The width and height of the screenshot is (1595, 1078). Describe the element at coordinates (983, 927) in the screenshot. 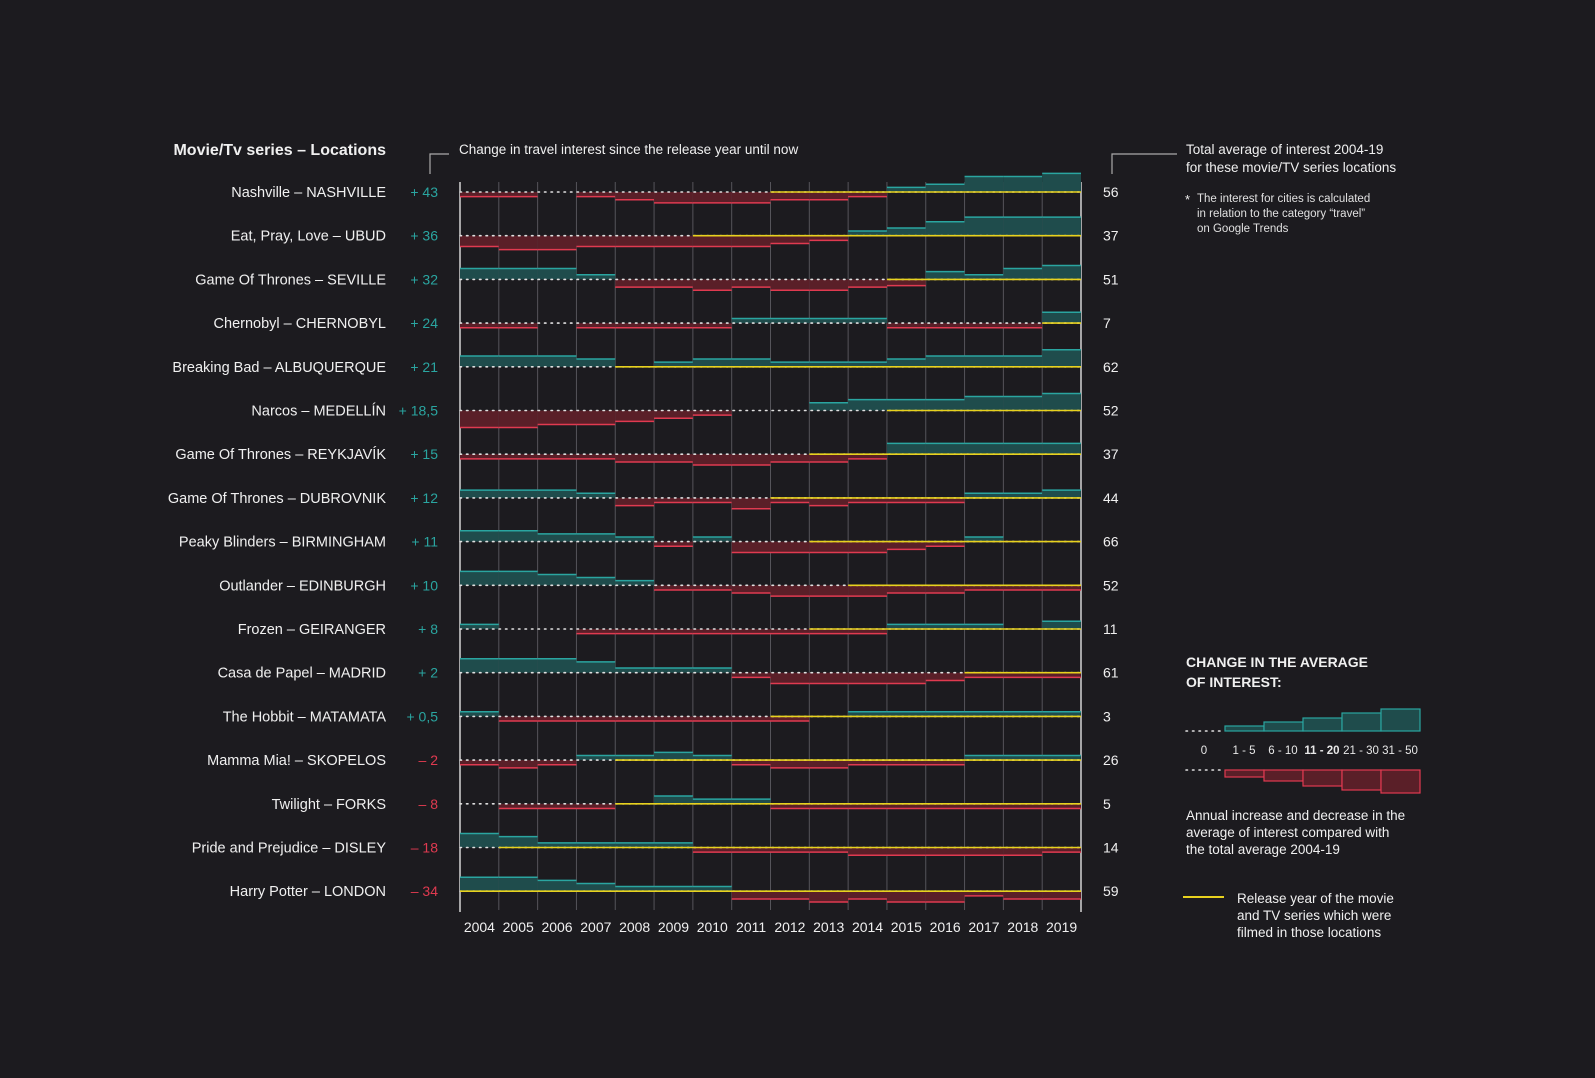

I see `year-label: 2017` at that location.